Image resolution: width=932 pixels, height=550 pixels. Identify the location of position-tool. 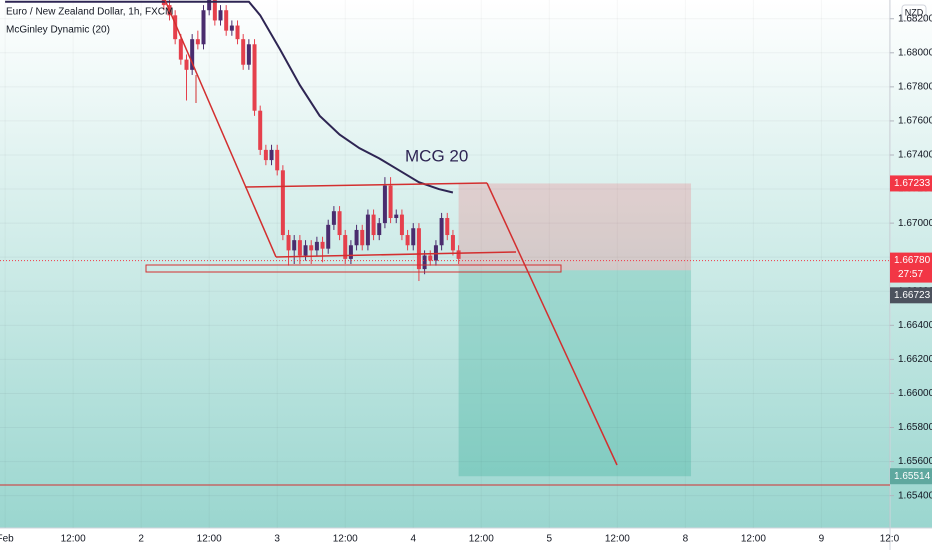
(575, 330).